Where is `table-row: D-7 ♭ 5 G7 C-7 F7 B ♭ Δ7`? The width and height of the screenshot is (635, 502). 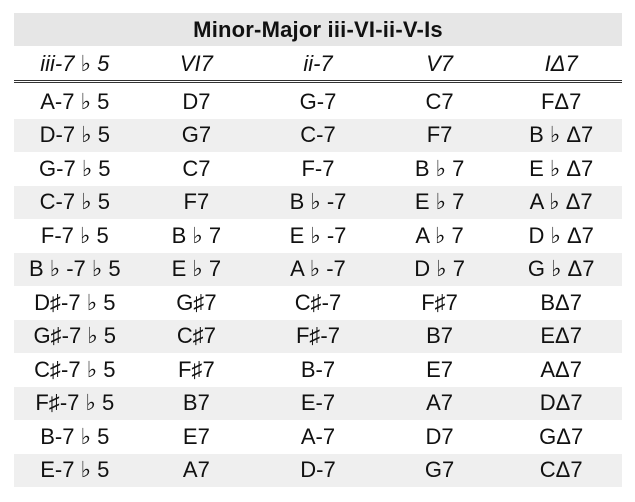
table-row: D-7 ♭ 5 G7 C-7 F7 B ♭ Δ7 is located at coordinates (318, 135).